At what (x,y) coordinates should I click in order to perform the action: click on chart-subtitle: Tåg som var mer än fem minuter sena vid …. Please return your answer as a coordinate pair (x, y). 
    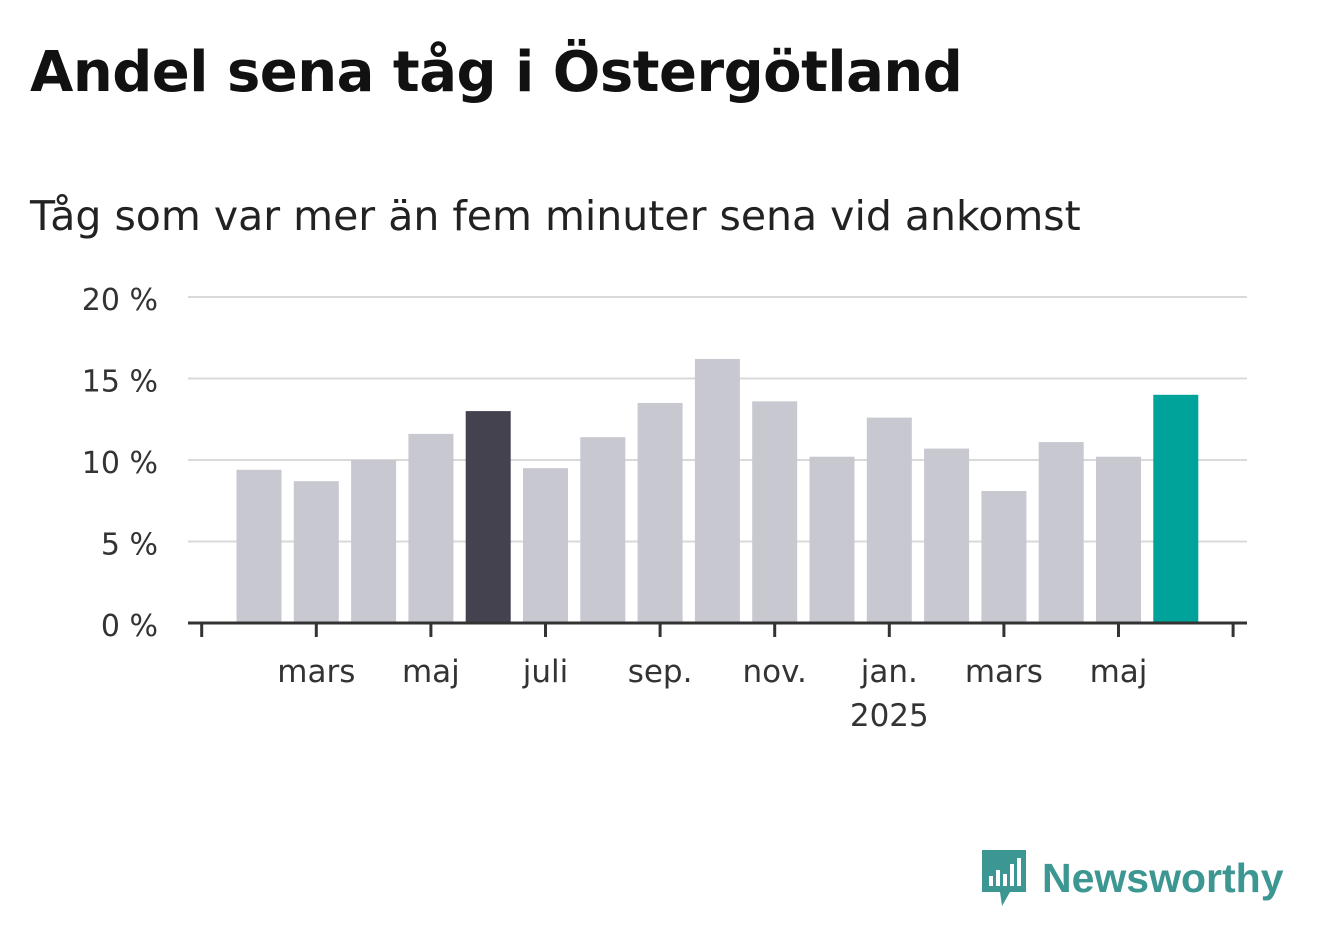
    Looking at the image, I should click on (555, 216).